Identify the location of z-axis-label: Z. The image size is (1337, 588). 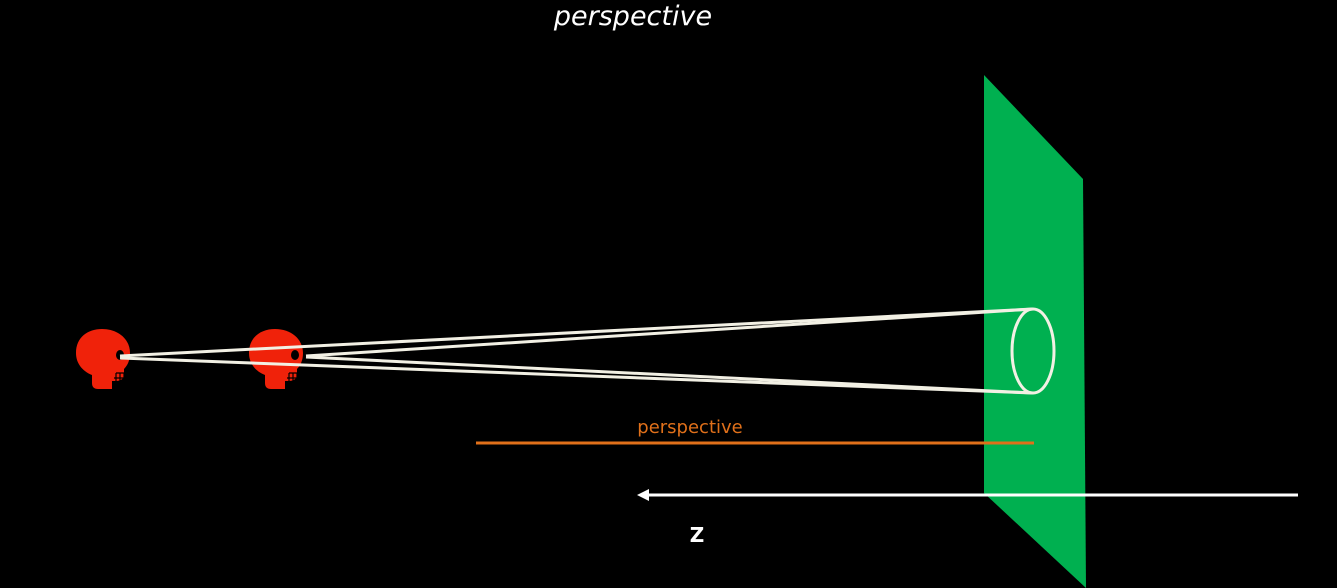
(697, 535).